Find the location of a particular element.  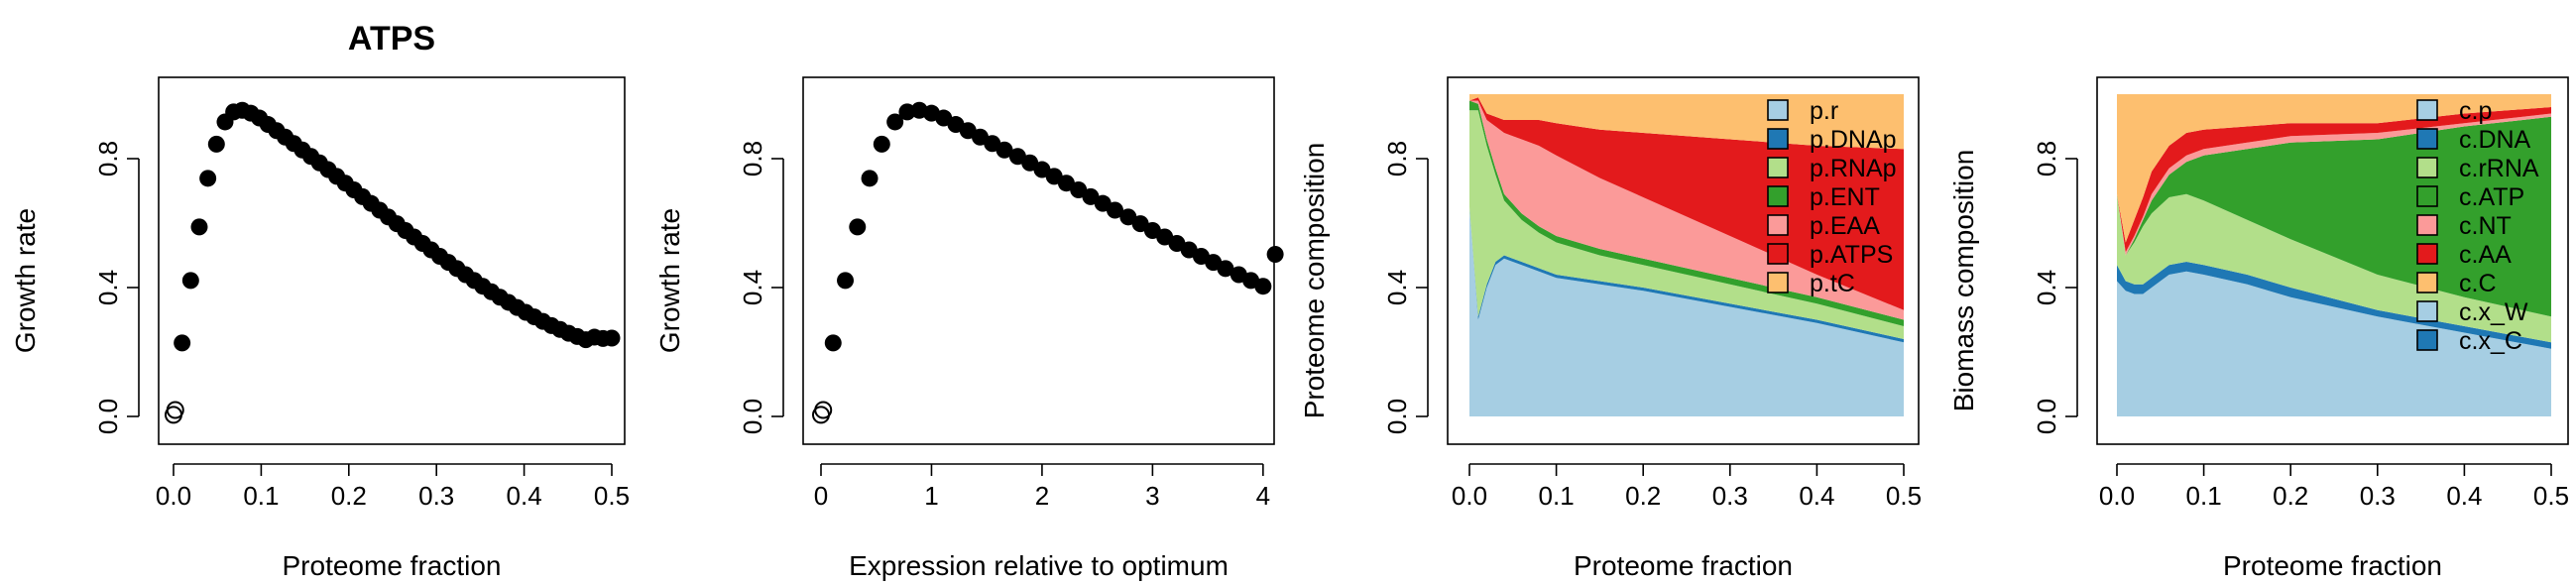

legend-label: p.RNAp is located at coordinates (1853, 168).